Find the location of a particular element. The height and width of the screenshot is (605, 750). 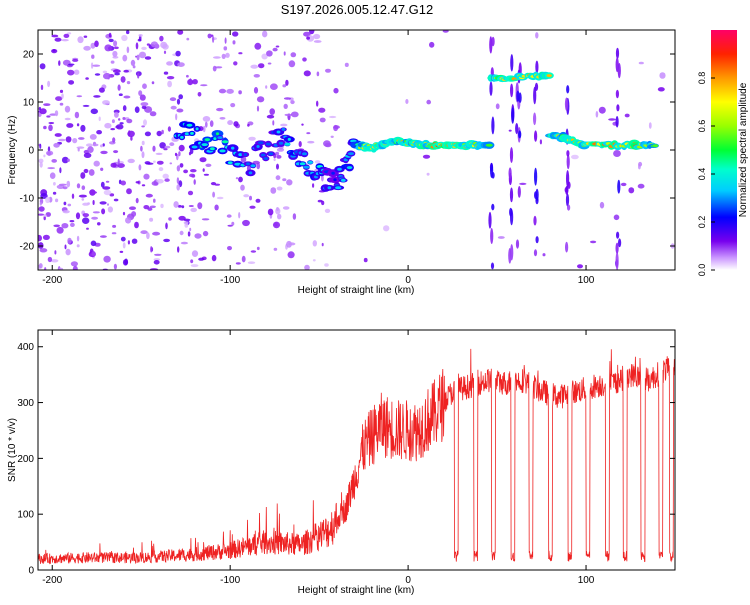

y-tick-label: 400 is located at coordinates (25, 347).